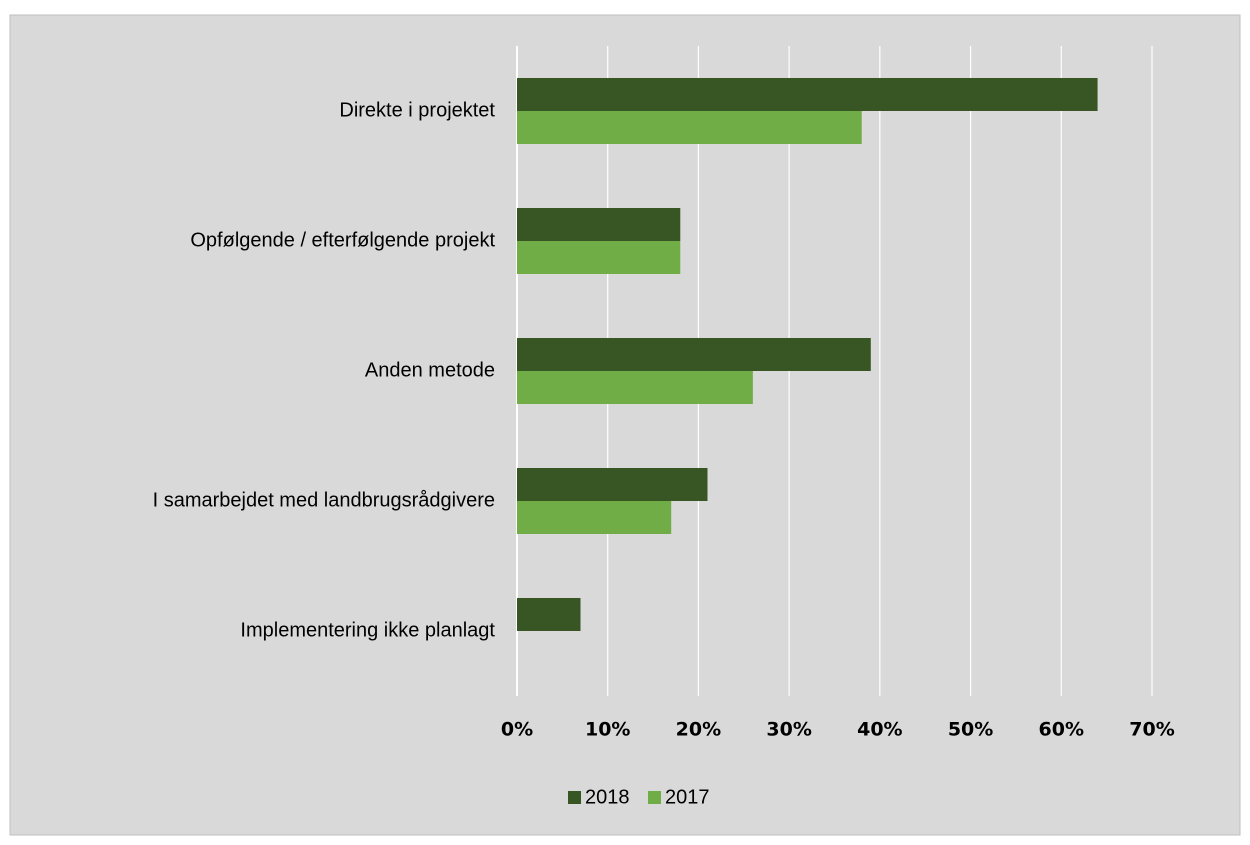  Describe the element at coordinates (367, 630) in the screenshot. I see `y-tick-label: Implementering ikke planlagt` at that location.